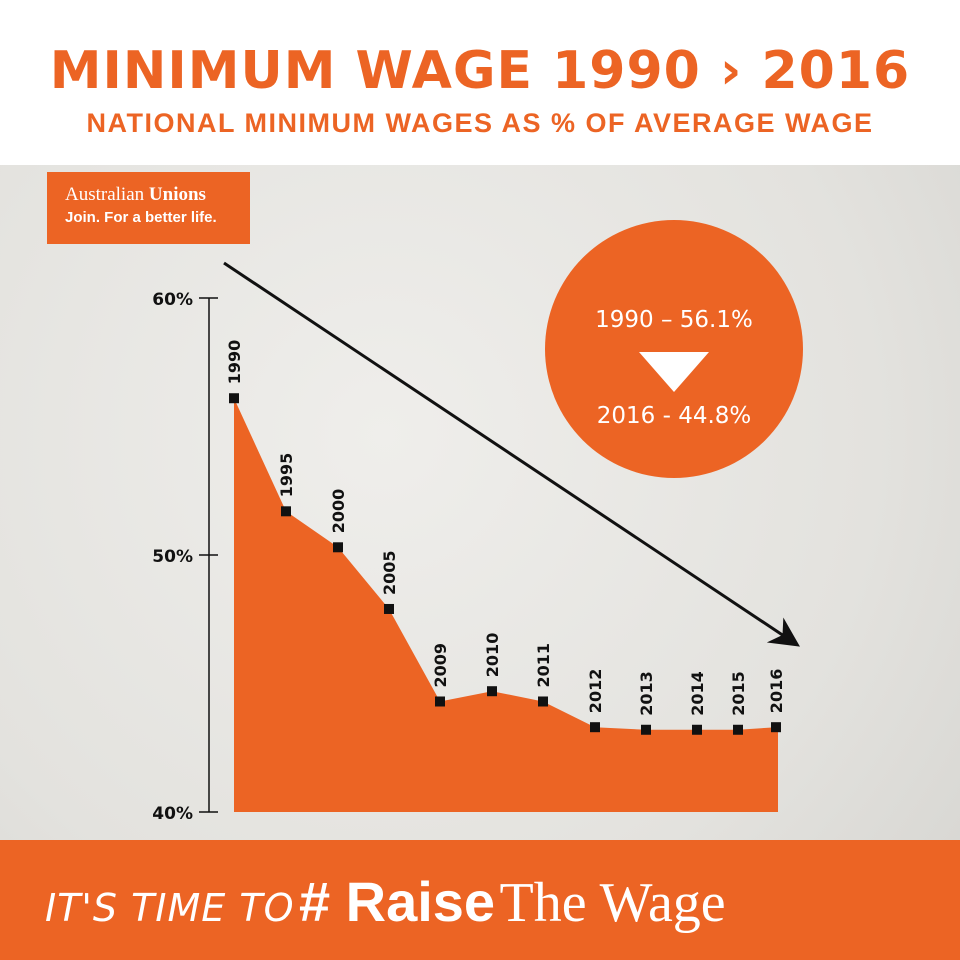  What do you see at coordinates (646, 729) in the screenshot?
I see `data-point-2013` at bounding box center [646, 729].